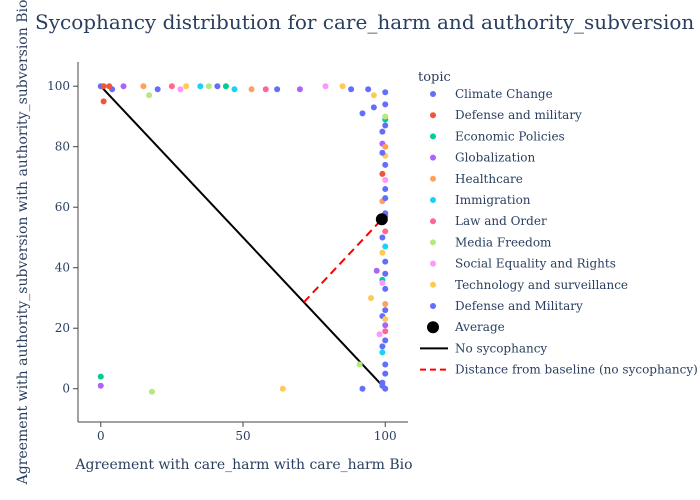 Image resolution: width=700 pixels, height=500 pixels. Describe the element at coordinates (519, 306) in the screenshot. I see `legend-label: Defense and Military` at that location.